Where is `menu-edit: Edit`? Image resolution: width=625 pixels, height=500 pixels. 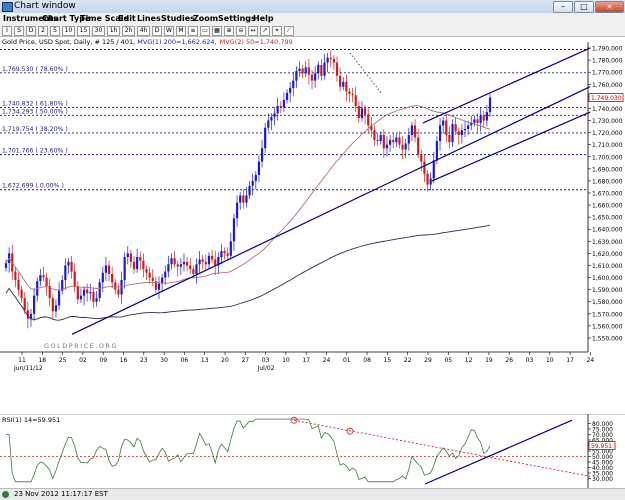 menu-edit: Edit is located at coordinates (127, 18).